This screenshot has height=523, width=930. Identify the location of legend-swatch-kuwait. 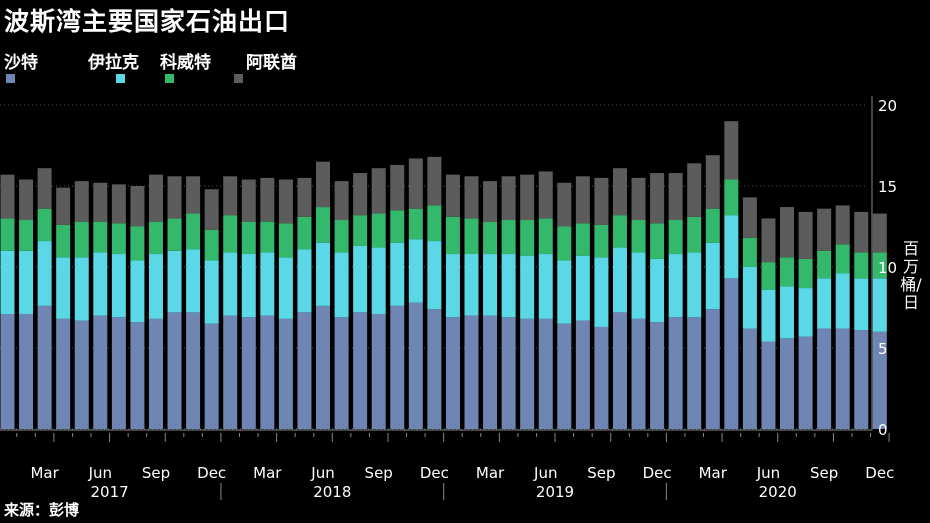
(169, 78).